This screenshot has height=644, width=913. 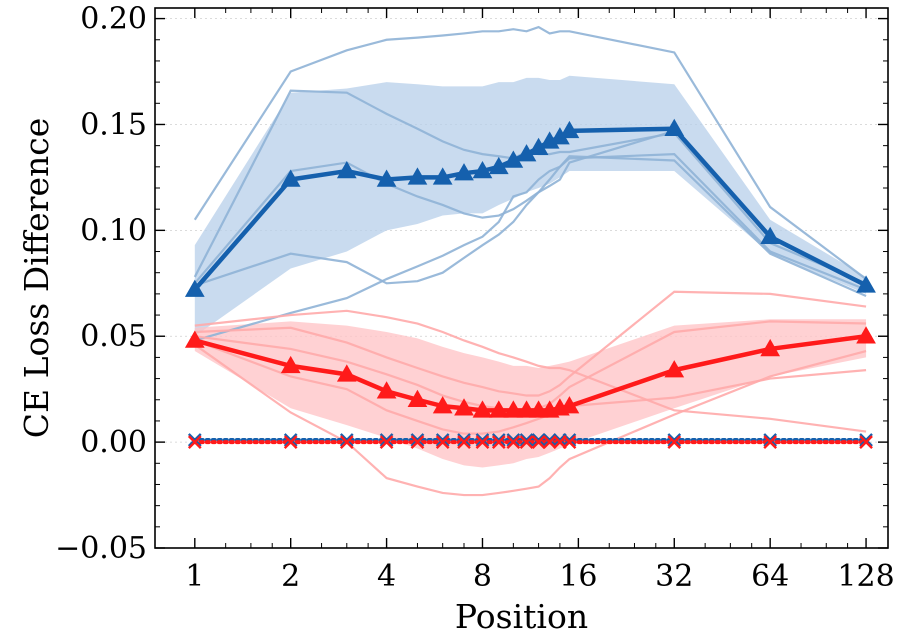 I want to click on y-tick-label: 0.05, so click(x=113, y=336).